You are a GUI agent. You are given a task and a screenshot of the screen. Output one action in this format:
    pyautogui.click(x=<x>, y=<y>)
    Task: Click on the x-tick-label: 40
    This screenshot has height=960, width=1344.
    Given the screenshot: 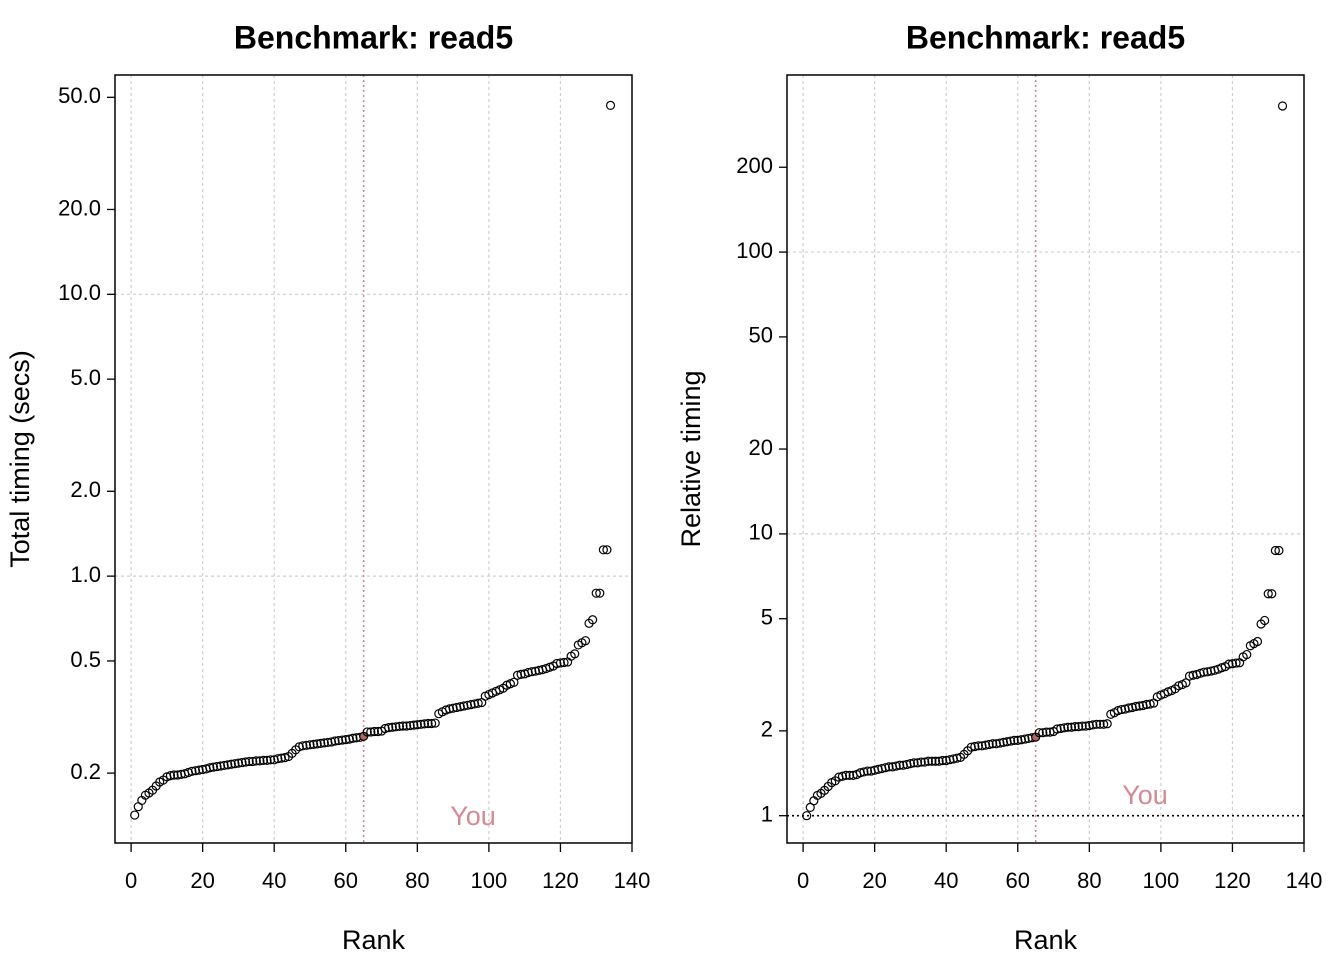 What is the action you would take?
    pyautogui.click(x=274, y=880)
    